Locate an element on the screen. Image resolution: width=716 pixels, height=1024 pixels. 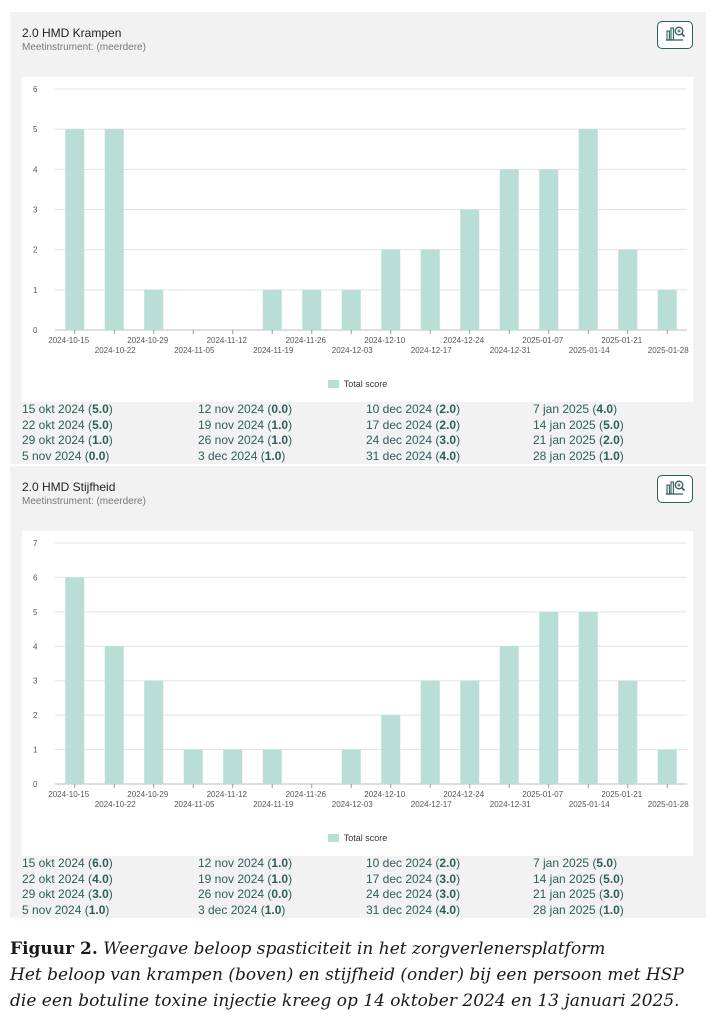
summary-date: 29 okt 2024 ( is located at coordinates (57, 894).